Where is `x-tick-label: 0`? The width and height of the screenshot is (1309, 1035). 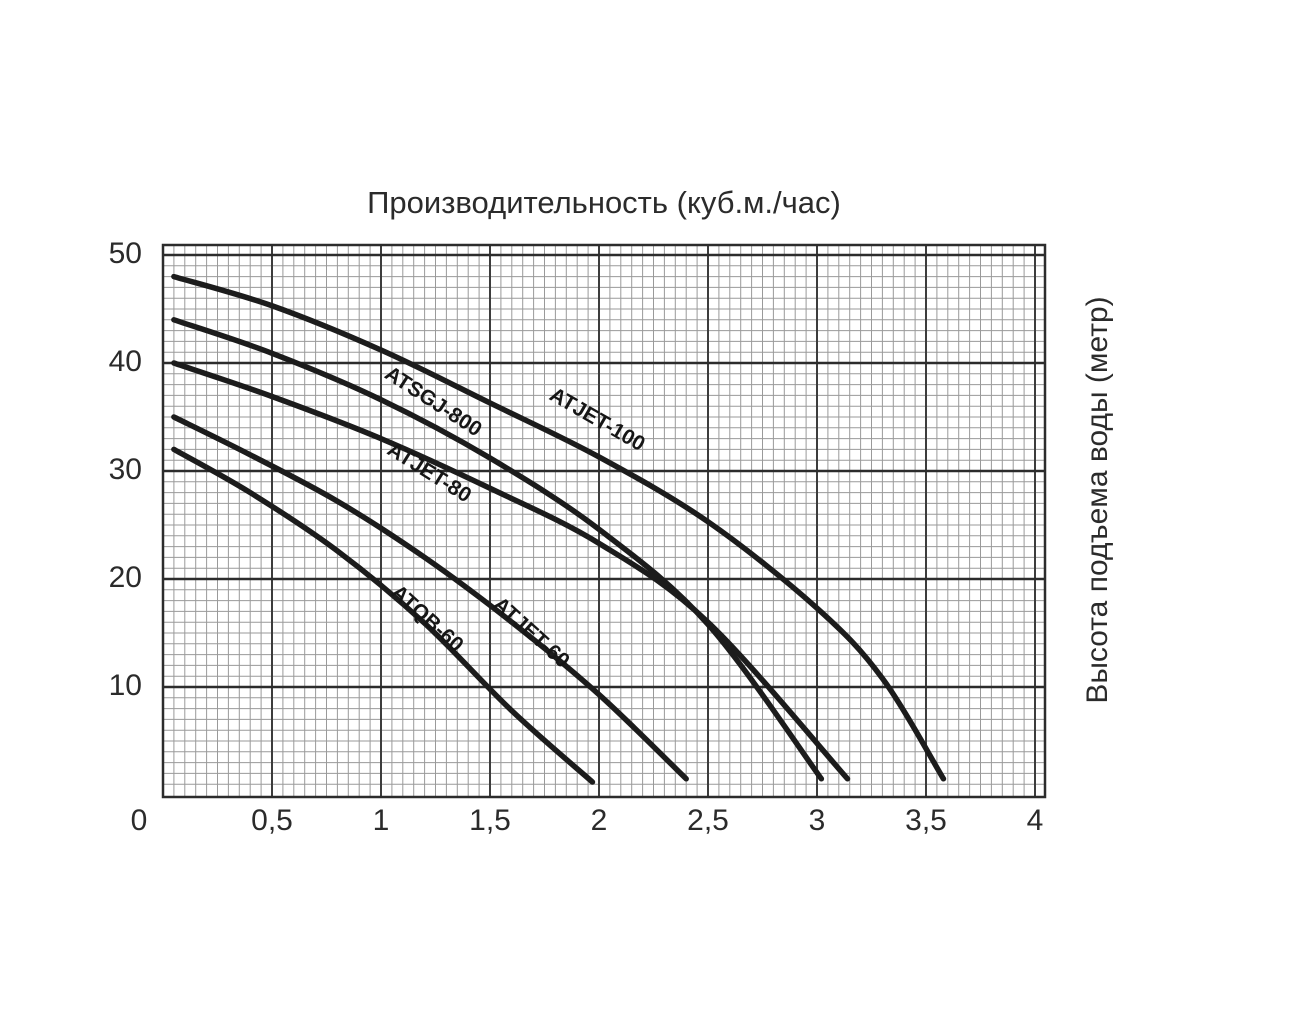
x-tick-label: 0 is located at coordinates (139, 820).